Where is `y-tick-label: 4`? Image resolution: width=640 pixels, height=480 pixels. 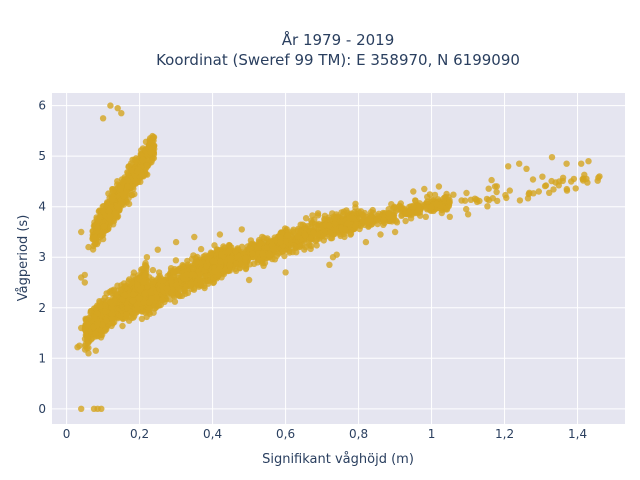
y-tick-label: 4 is located at coordinates (42, 207).